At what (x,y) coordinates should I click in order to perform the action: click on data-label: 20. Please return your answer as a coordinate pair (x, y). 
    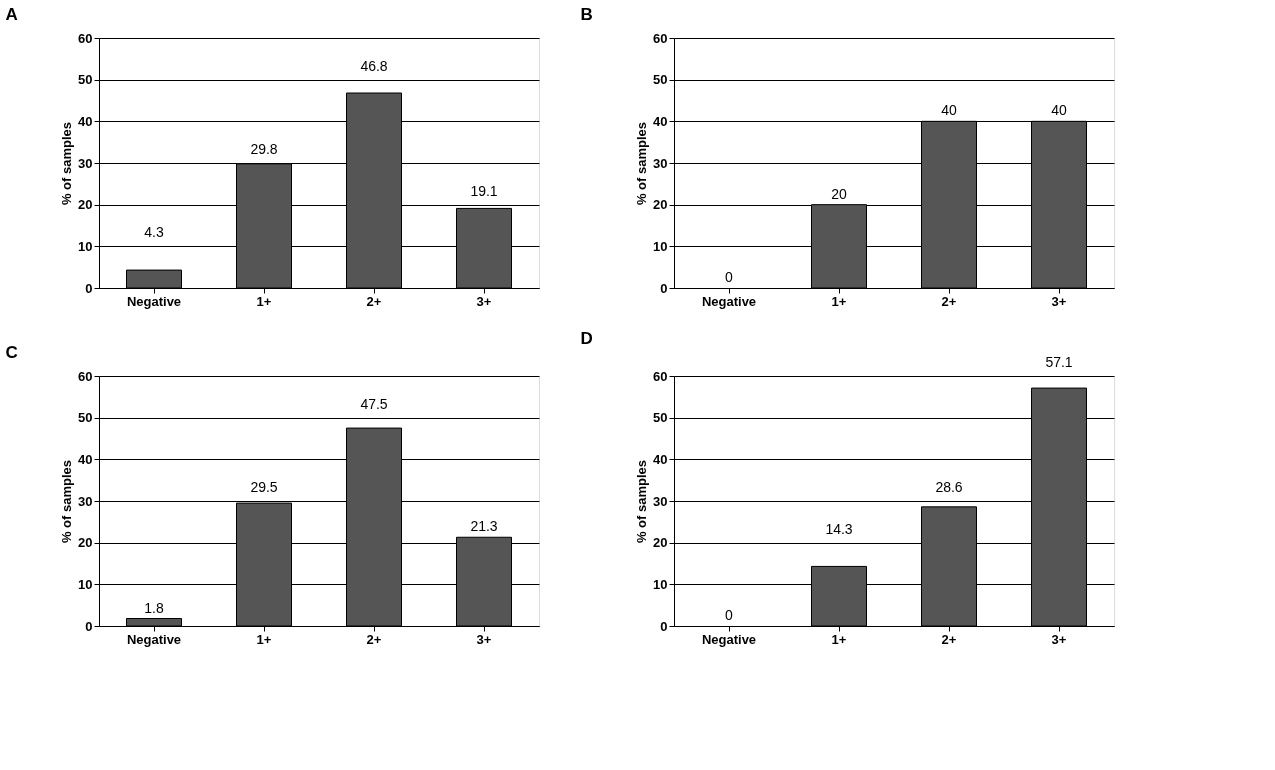
    Looking at the image, I should click on (839, 193).